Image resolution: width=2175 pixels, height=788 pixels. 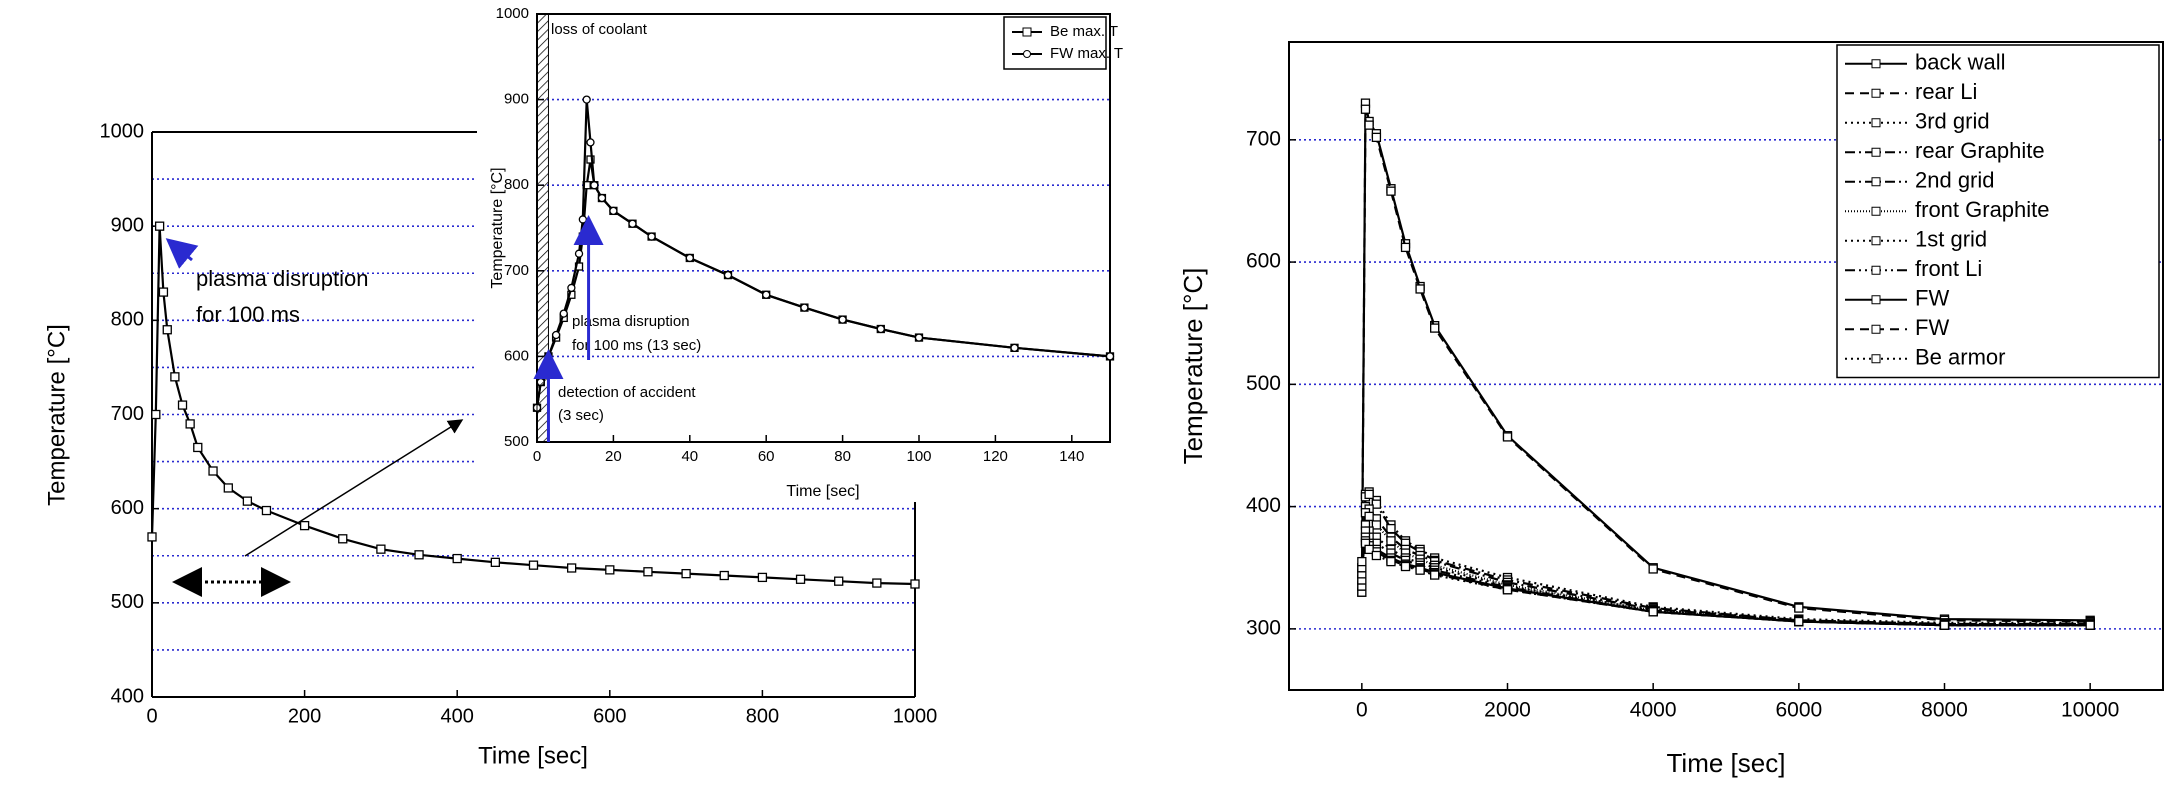 What do you see at coordinates (1263, 505) in the screenshot?
I see `y-tick-label: 400` at bounding box center [1263, 505].